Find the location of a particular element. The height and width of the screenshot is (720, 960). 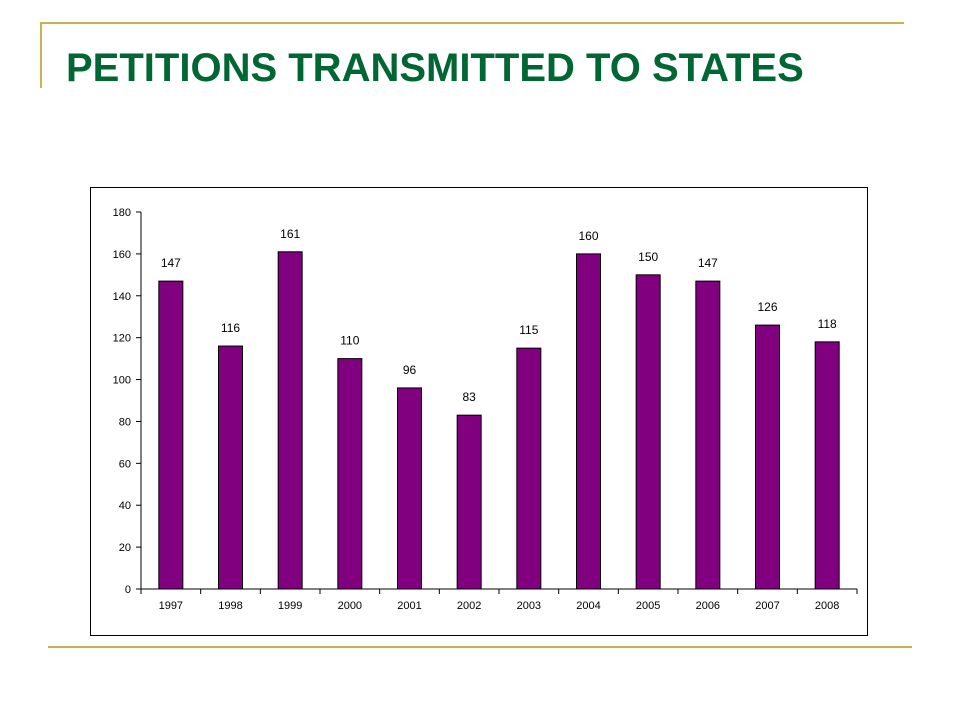

y-tick-label: 100 is located at coordinates (122, 381).